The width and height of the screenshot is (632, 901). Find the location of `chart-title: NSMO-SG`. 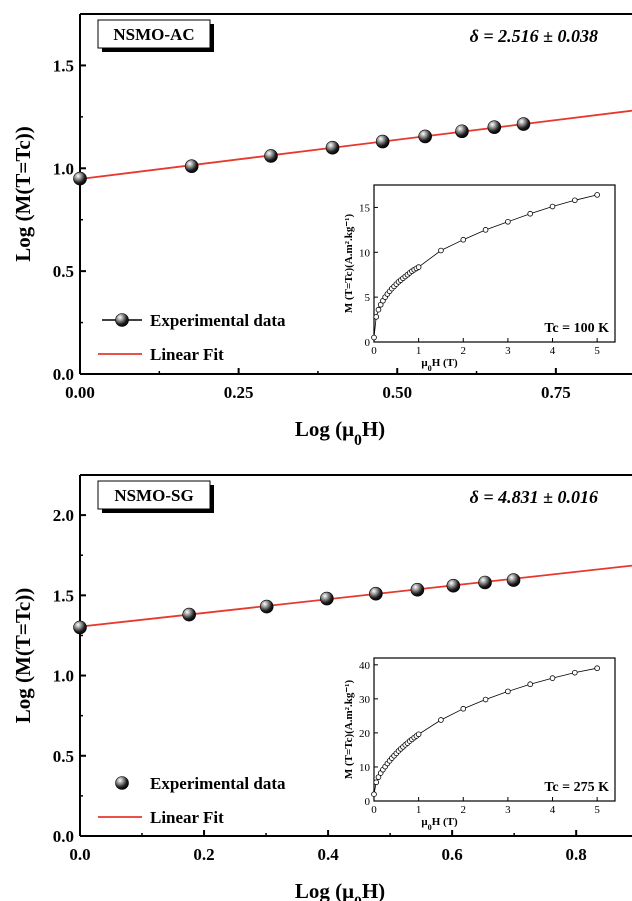

chart-title: NSMO-SG is located at coordinates (153, 495).